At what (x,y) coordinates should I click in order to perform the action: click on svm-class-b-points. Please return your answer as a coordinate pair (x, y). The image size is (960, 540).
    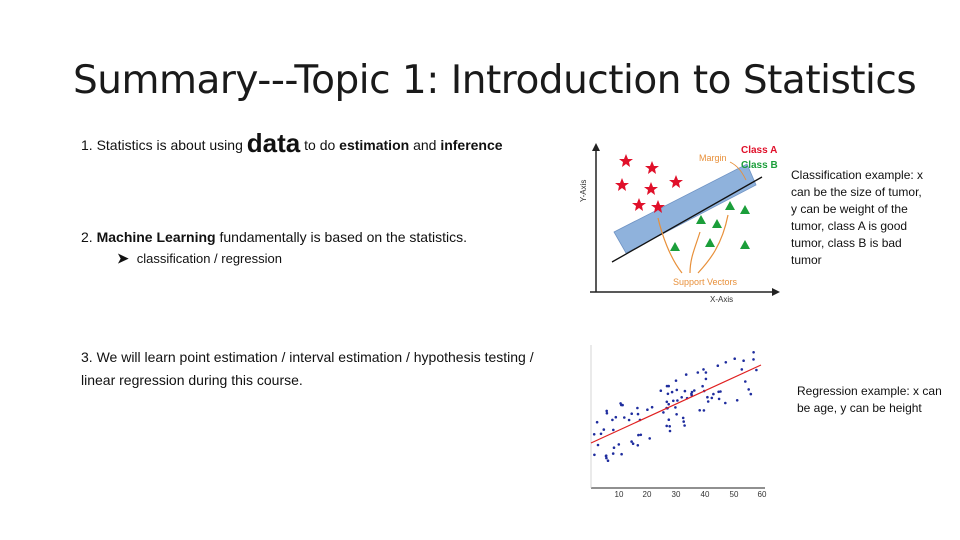
    Looking at the image, I should click on (710, 226).